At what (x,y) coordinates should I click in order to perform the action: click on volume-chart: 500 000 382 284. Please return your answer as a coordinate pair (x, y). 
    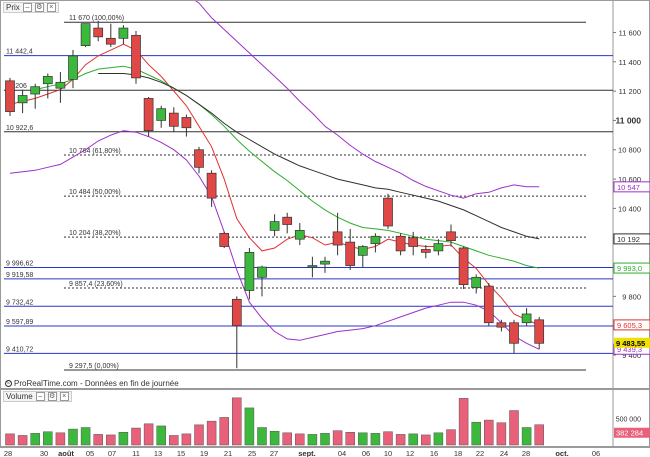
    Looking at the image, I should click on (325, 419).